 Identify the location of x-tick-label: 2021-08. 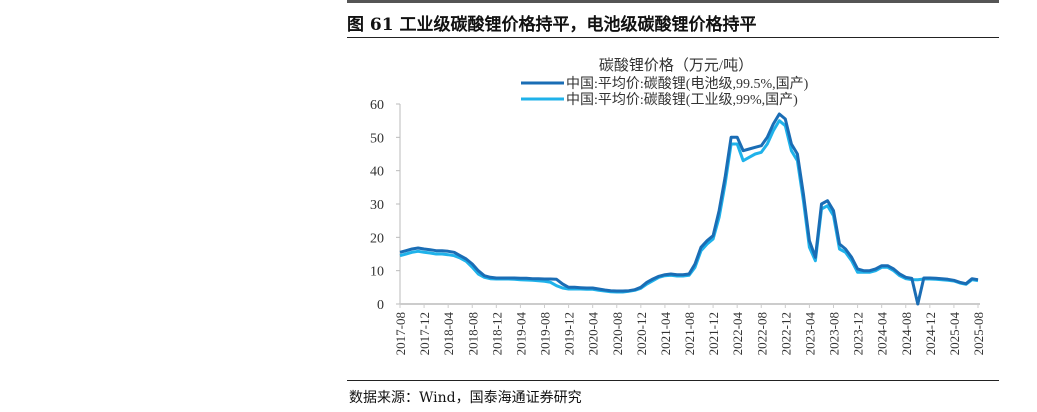
(689, 333).